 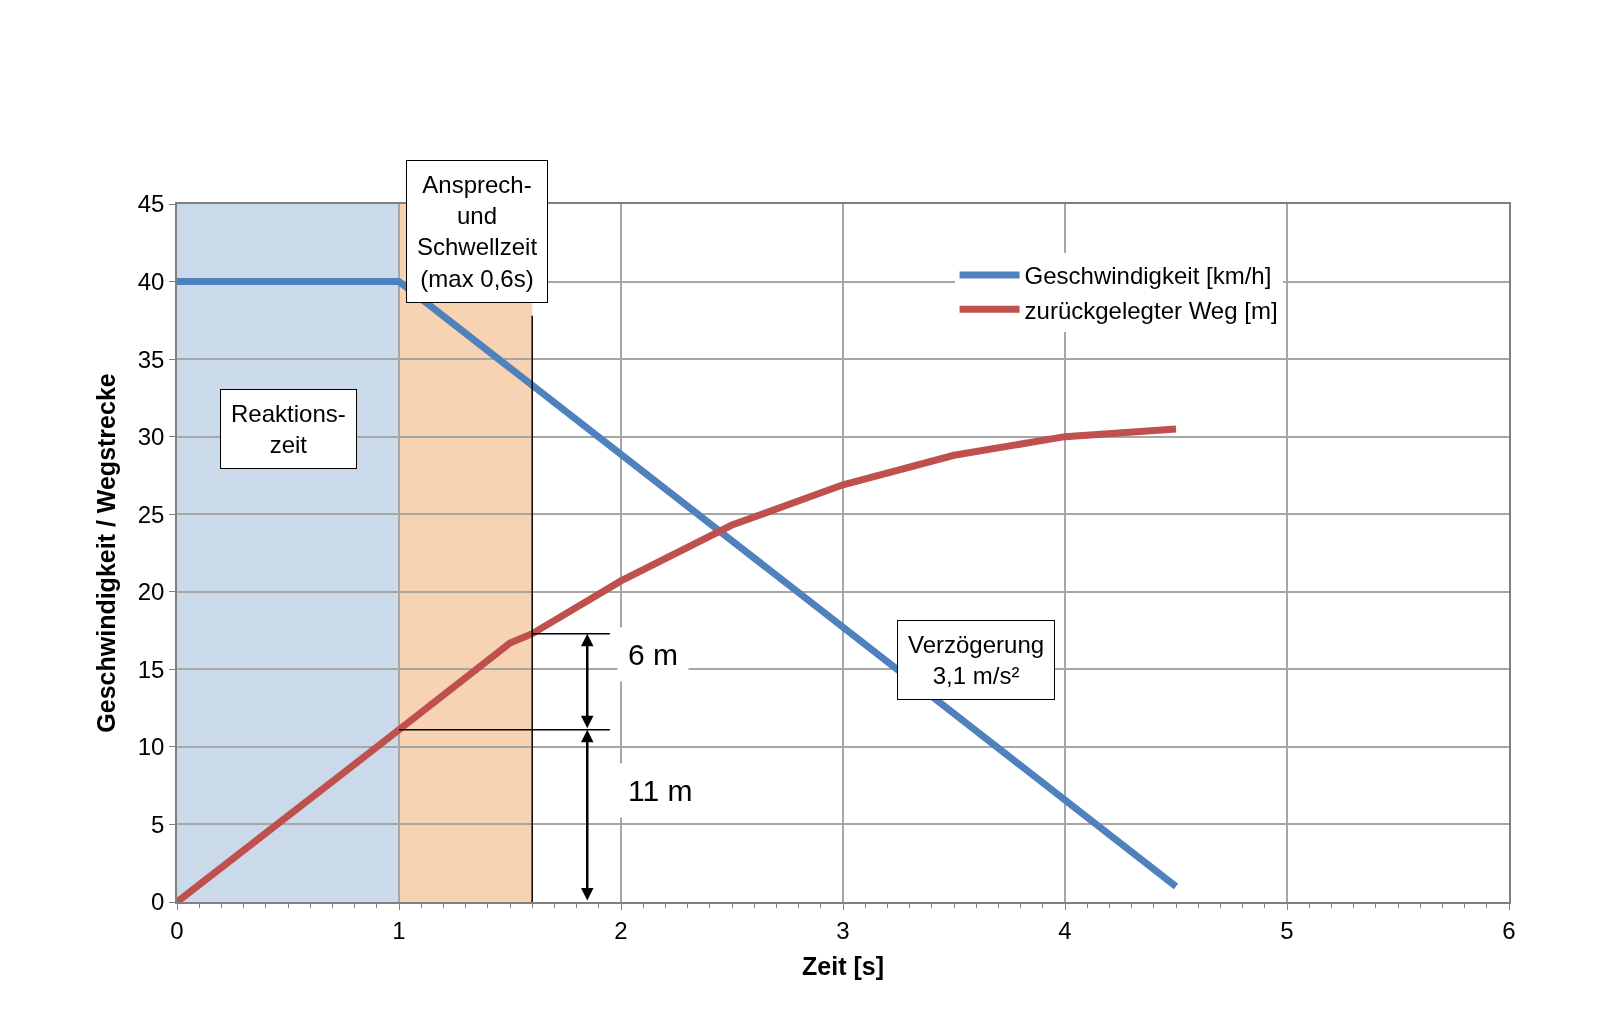 What do you see at coordinates (151, 747) in the screenshot?
I see `y-tick-label: 10` at bounding box center [151, 747].